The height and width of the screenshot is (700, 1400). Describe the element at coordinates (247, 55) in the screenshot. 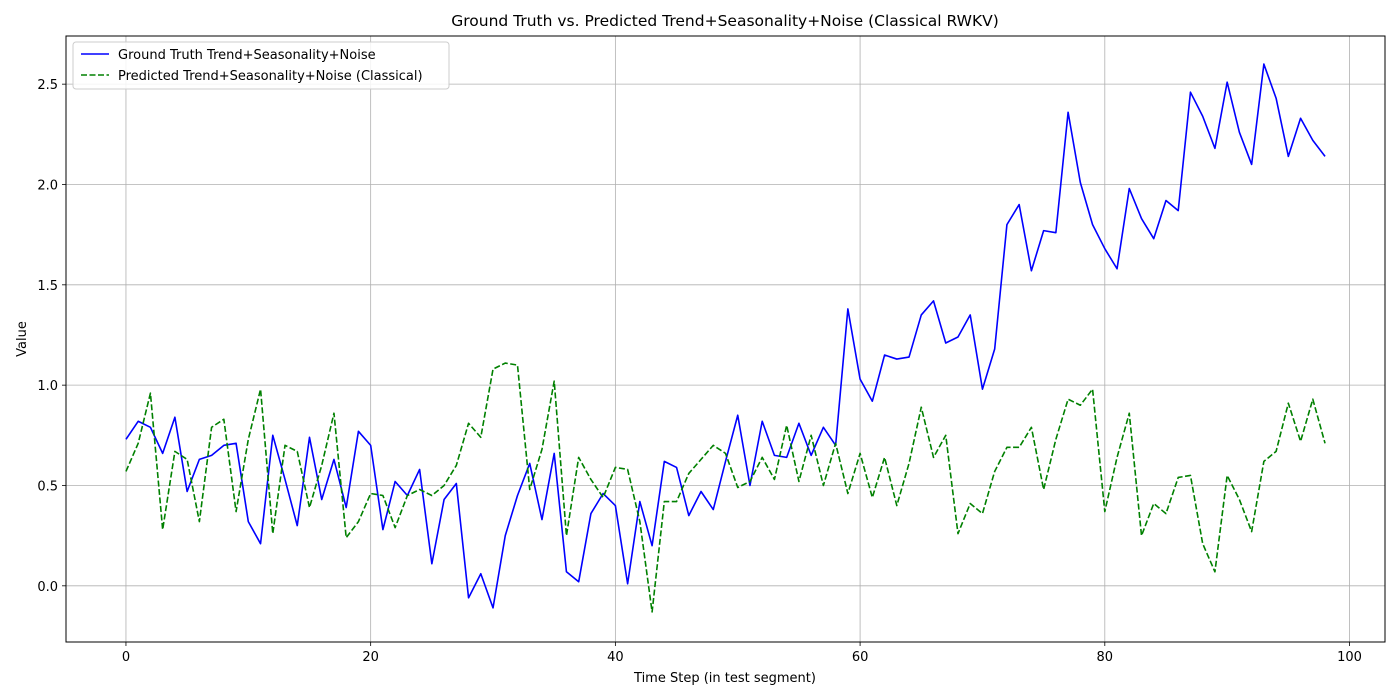

I see `legend-label-ground-truth: Ground Truth Trend+Seasonality+Noise` at that location.